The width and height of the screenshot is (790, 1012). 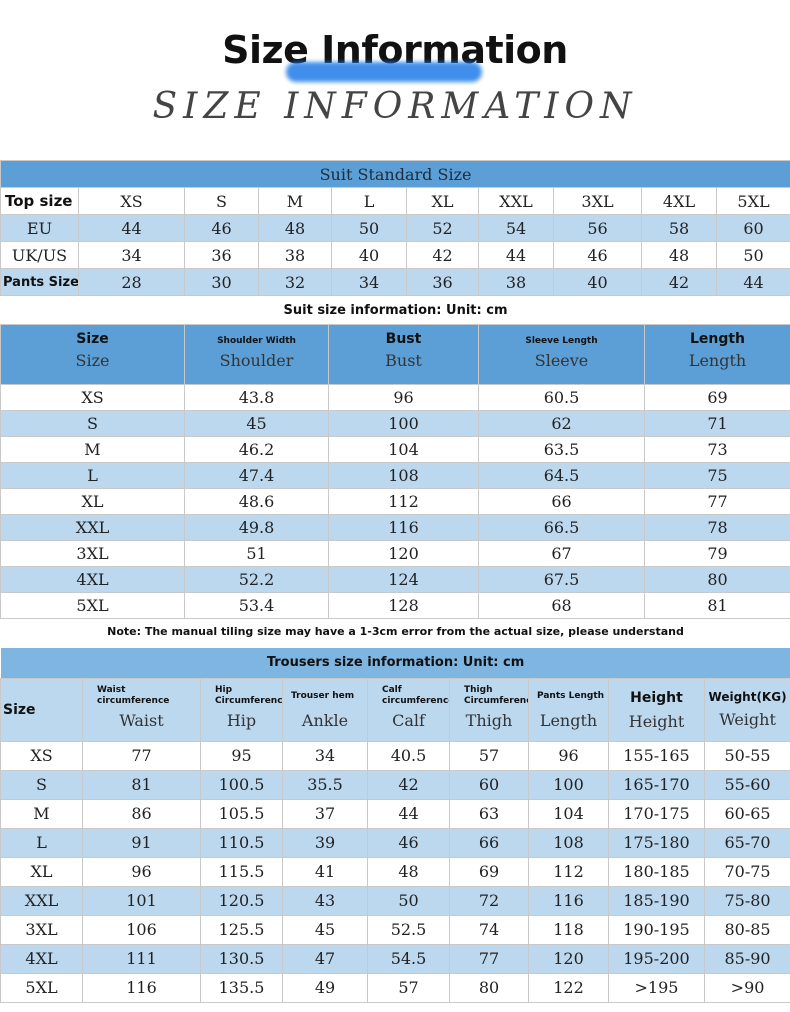 I want to click on trousers-value-cell: >90, so click(x=746, y=987).